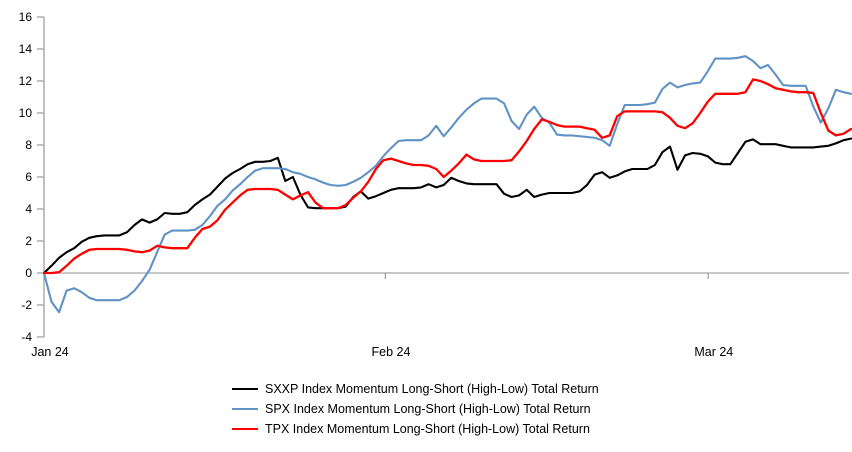 This screenshot has width=852, height=452. What do you see at coordinates (245, 429) in the screenshot?
I see `legend-line-tpx` at bounding box center [245, 429].